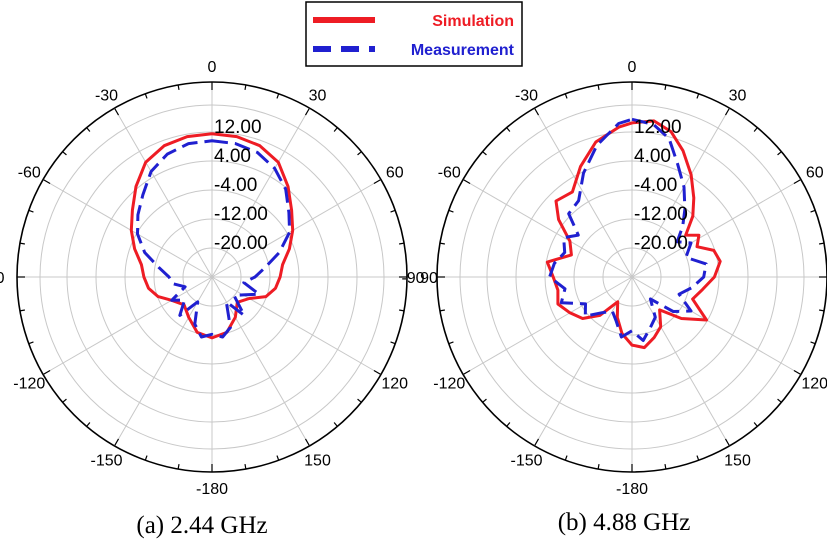  I want to click on angle-tick-label: -60, so click(449, 173).